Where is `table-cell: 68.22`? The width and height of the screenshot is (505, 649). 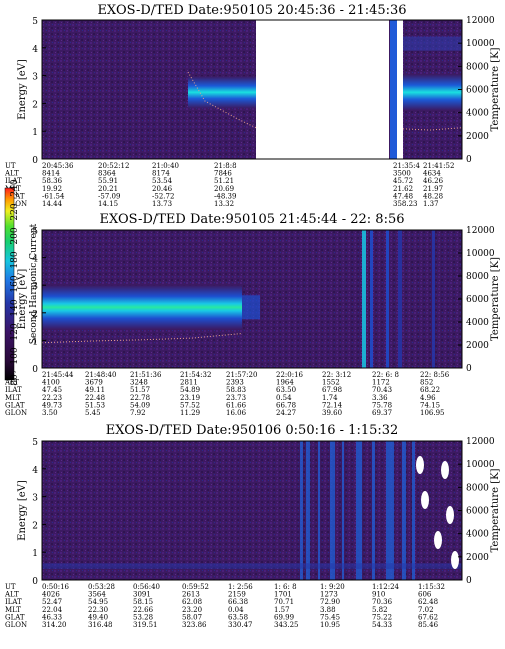
table-cell: 68.22 is located at coordinates (430, 390).